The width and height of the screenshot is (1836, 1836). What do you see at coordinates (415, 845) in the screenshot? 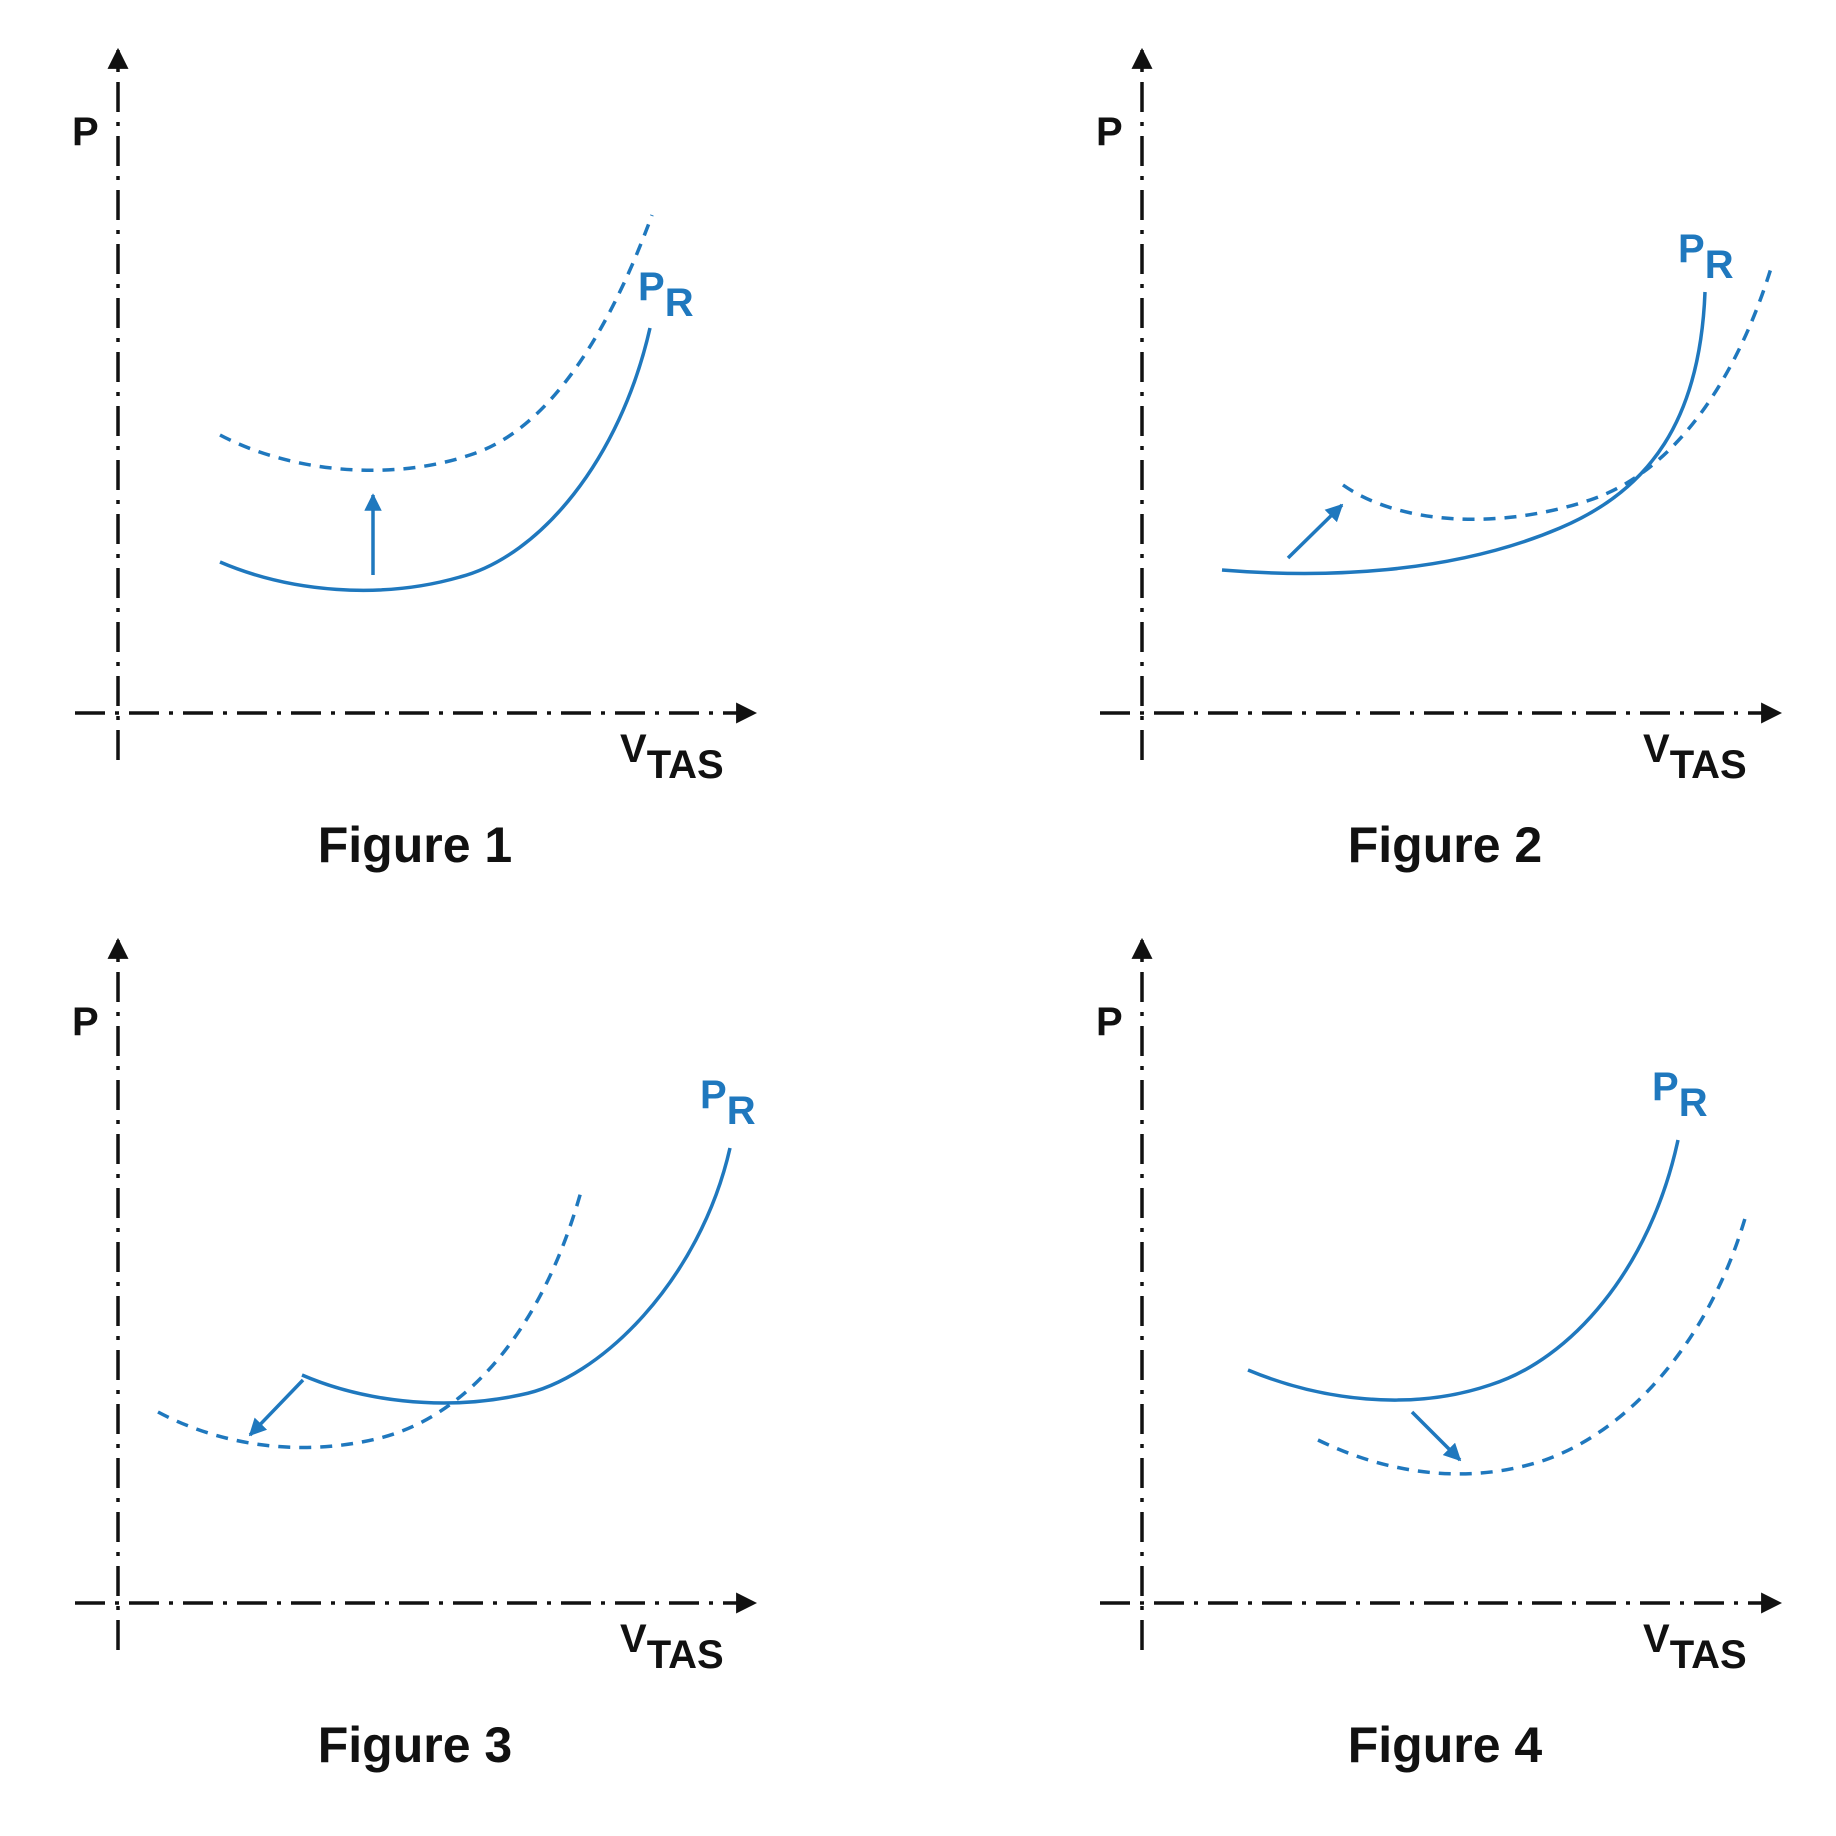
I see `figure-caption: Figure 1` at bounding box center [415, 845].